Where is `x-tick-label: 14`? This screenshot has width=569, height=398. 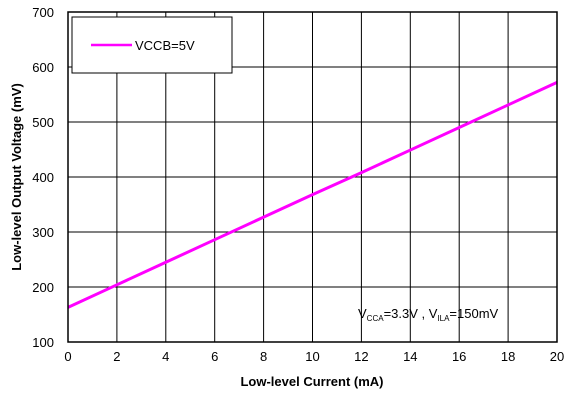
x-tick-label: 14 is located at coordinates (410, 356).